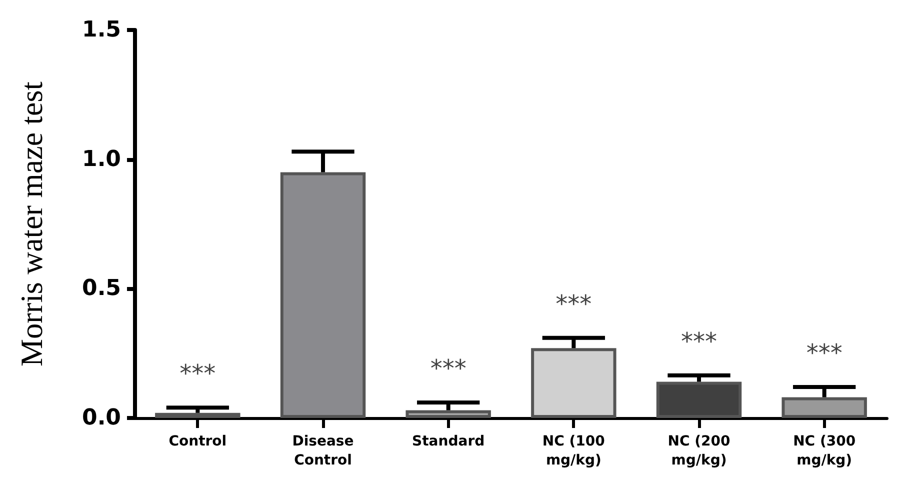 Image resolution: width=902 pixels, height=487 pixels. What do you see at coordinates (101, 418) in the screenshot?
I see `y-tick-label: 0.0` at bounding box center [101, 418].